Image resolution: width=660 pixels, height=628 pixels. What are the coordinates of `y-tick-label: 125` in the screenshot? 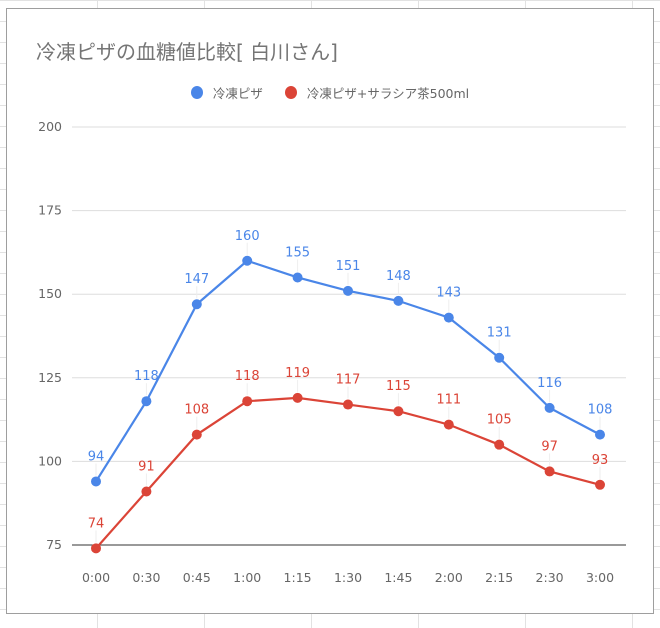 It's located at (50, 377).